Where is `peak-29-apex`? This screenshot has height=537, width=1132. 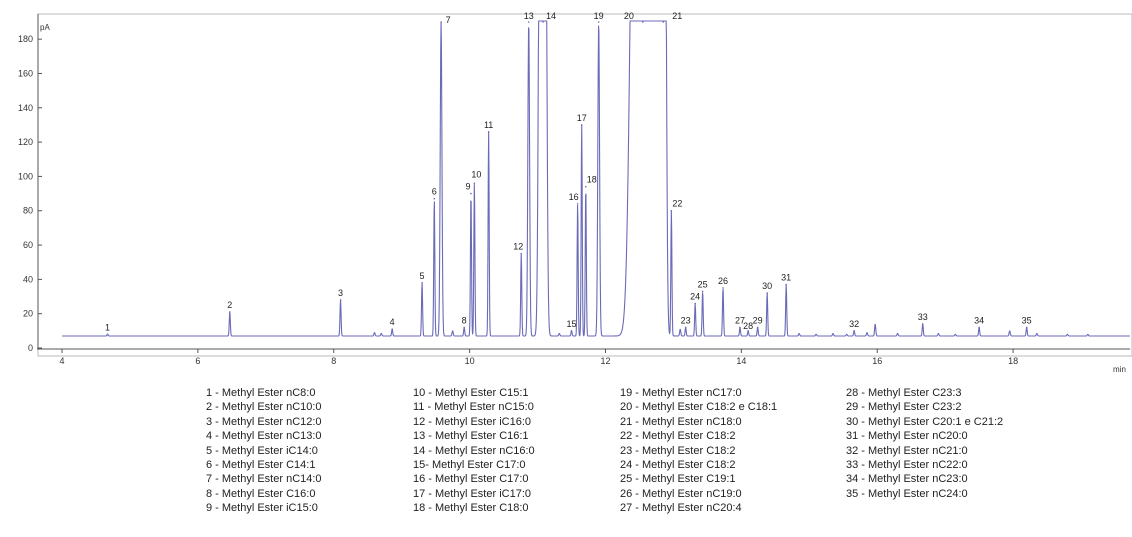
peak-29-apex is located at coordinates (757, 327).